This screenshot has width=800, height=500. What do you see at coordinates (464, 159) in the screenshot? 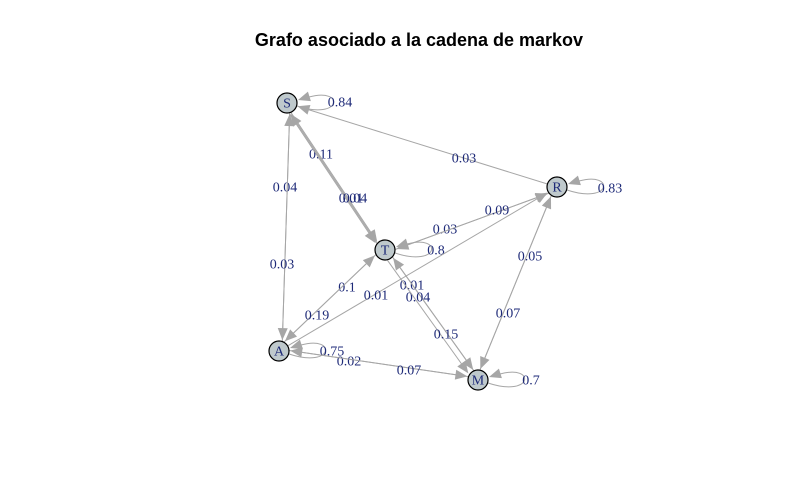
I see `edge-r-to-s-5-label: 0.03` at bounding box center [464, 159].